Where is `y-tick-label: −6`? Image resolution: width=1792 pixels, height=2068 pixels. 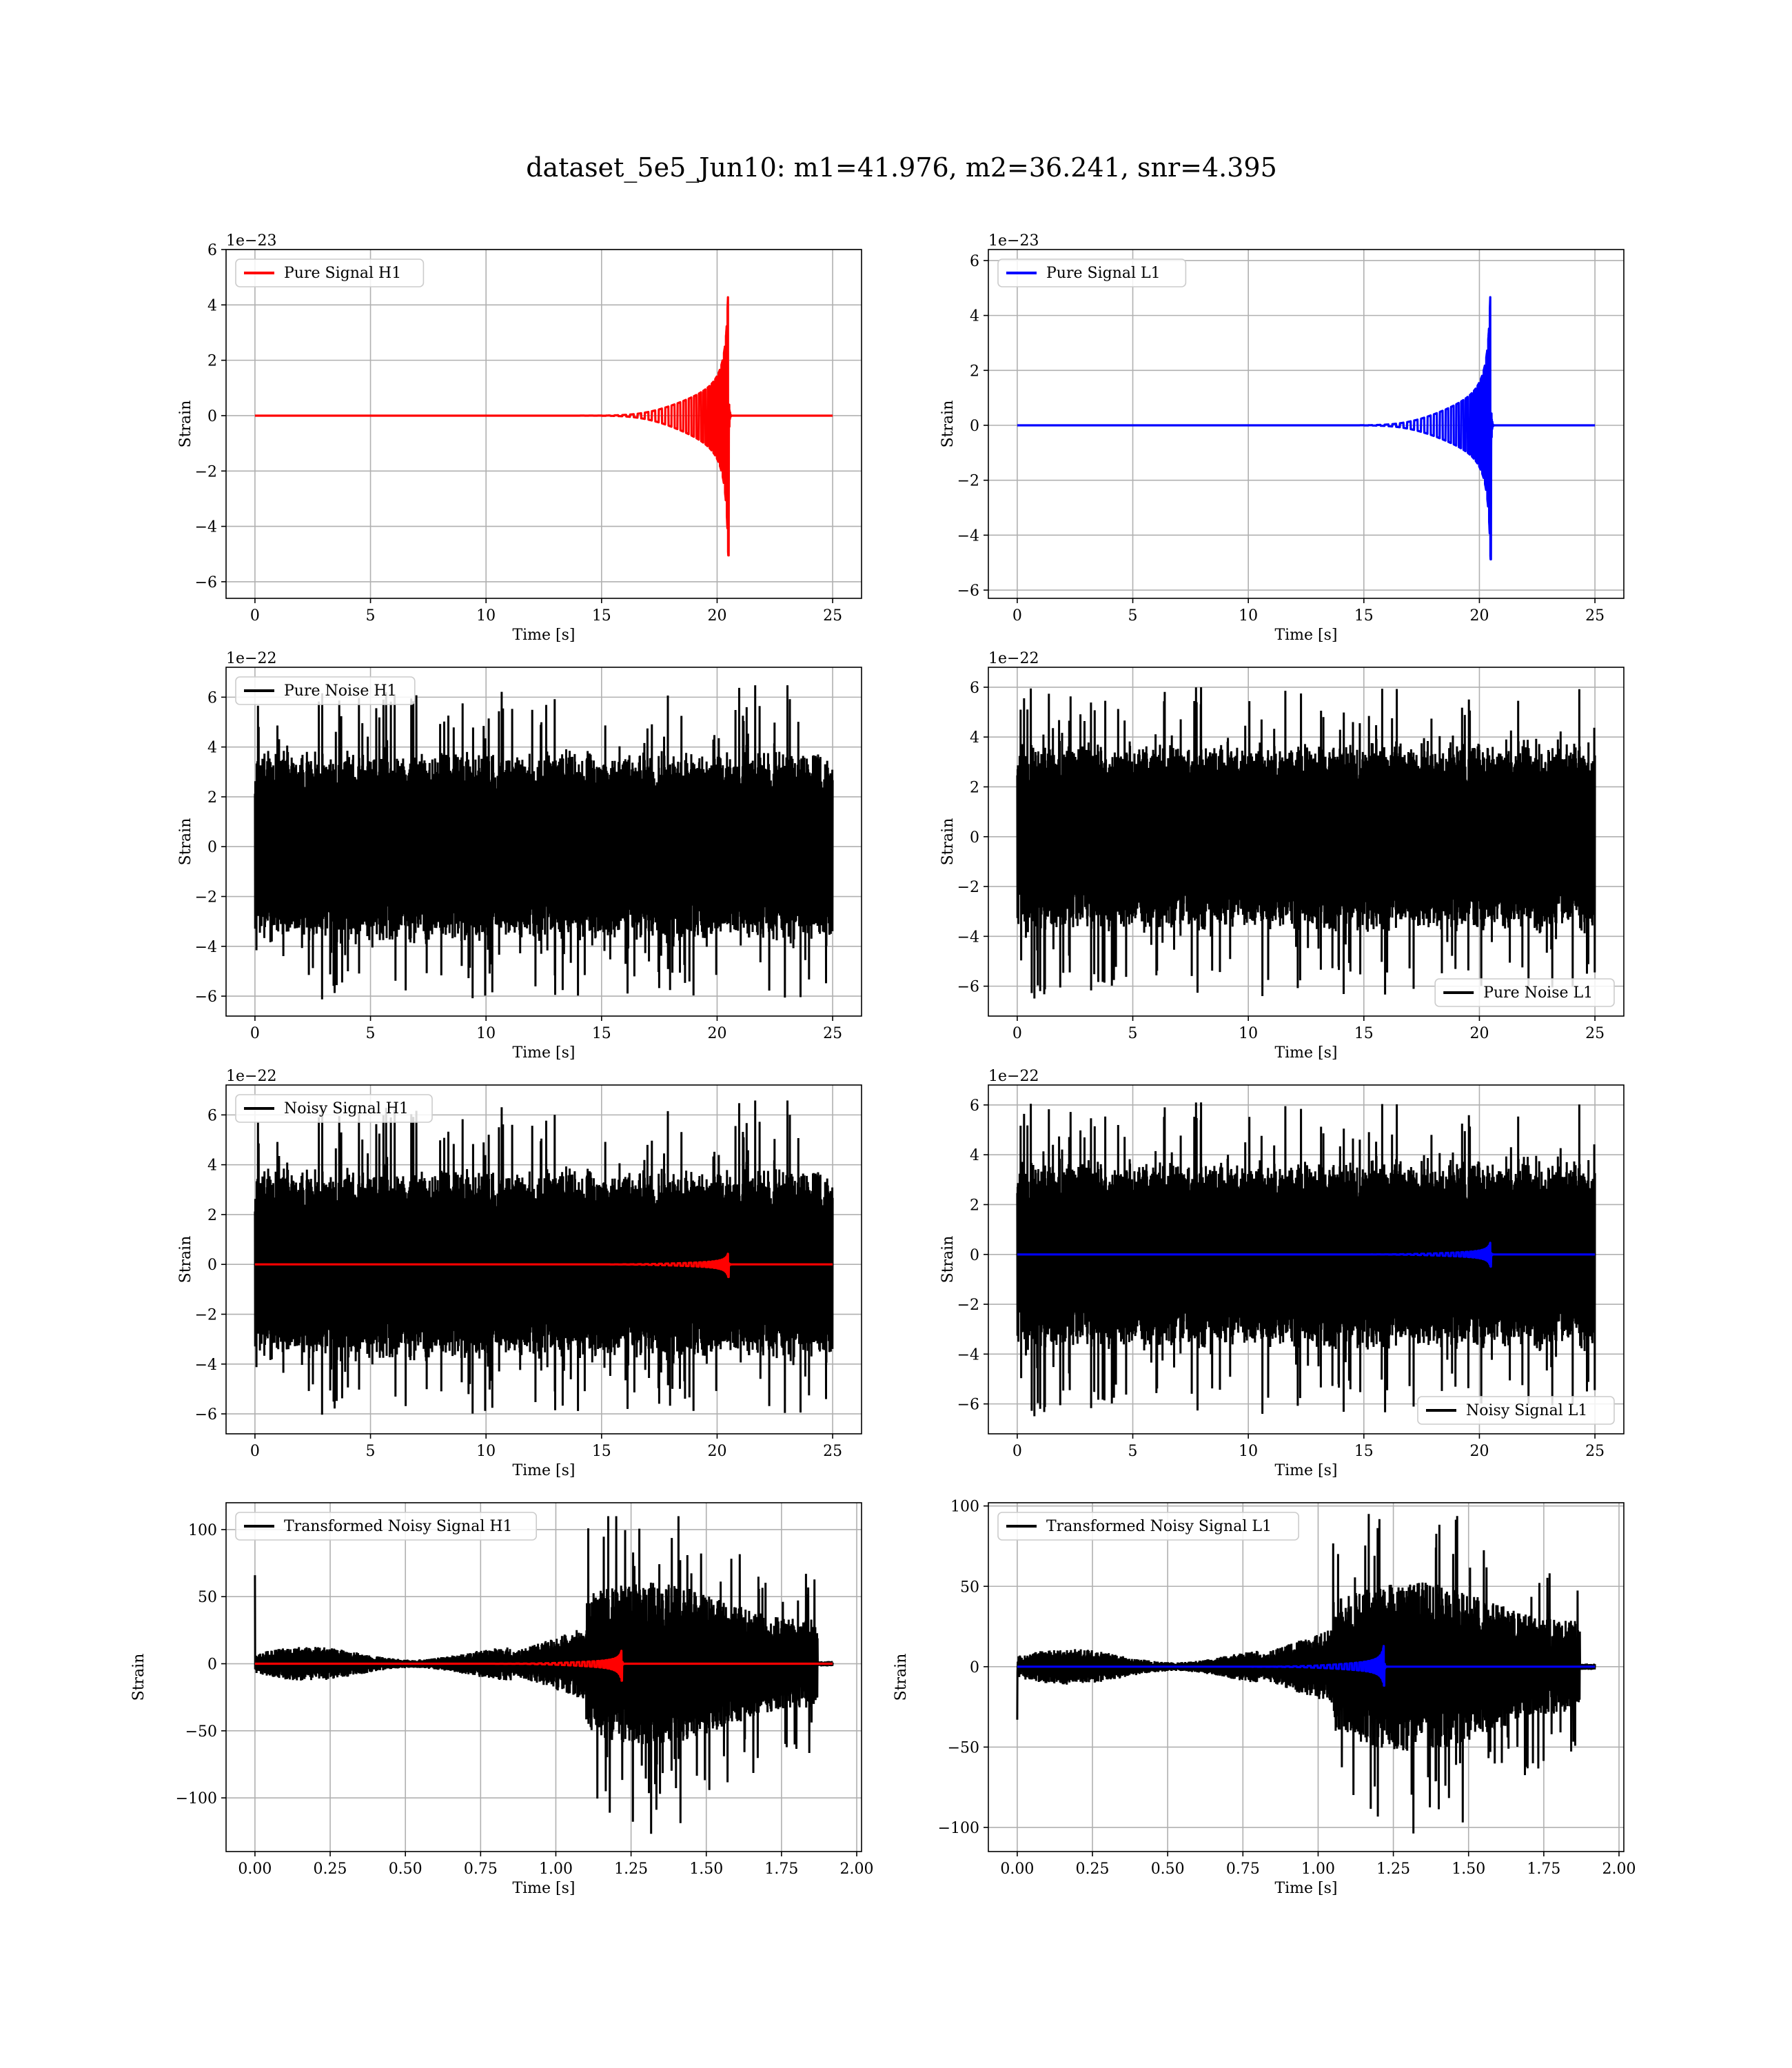
y-tick-label: −6 is located at coordinates (968, 988).